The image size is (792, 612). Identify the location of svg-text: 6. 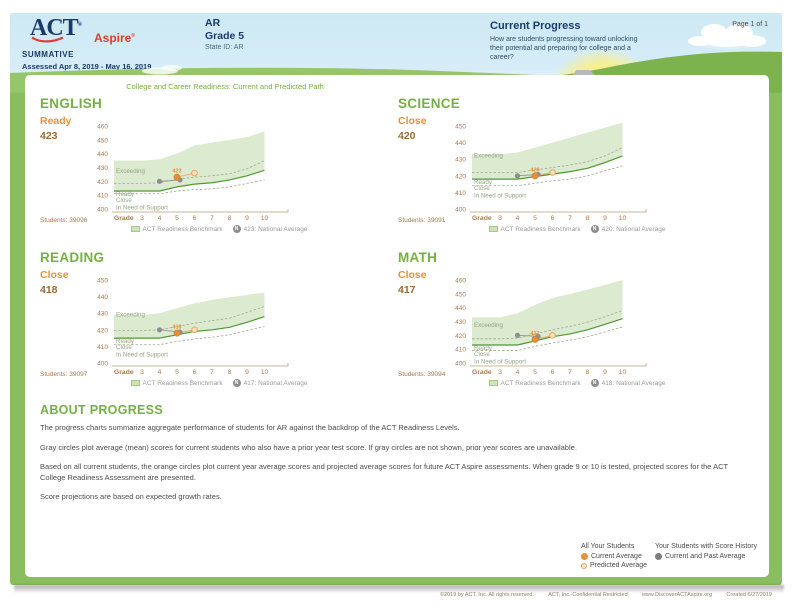
(195, 372).